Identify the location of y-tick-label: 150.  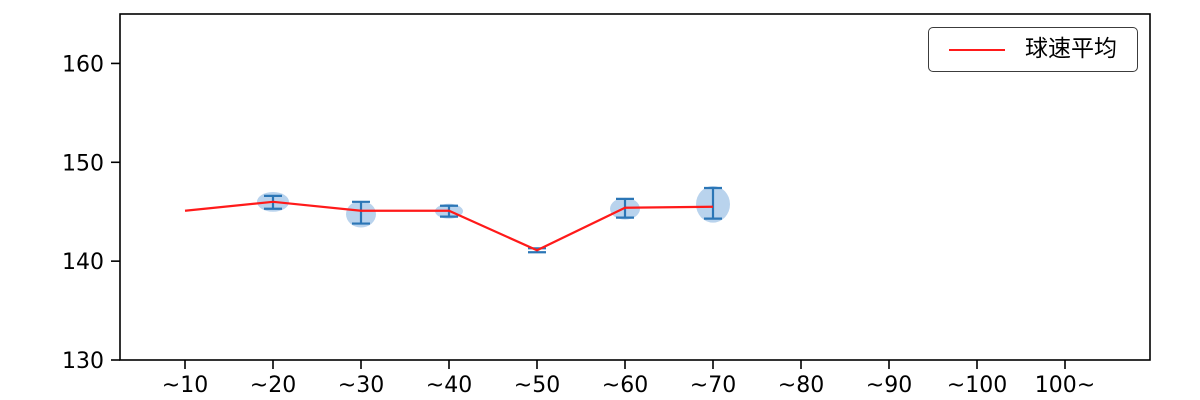
(83, 163).